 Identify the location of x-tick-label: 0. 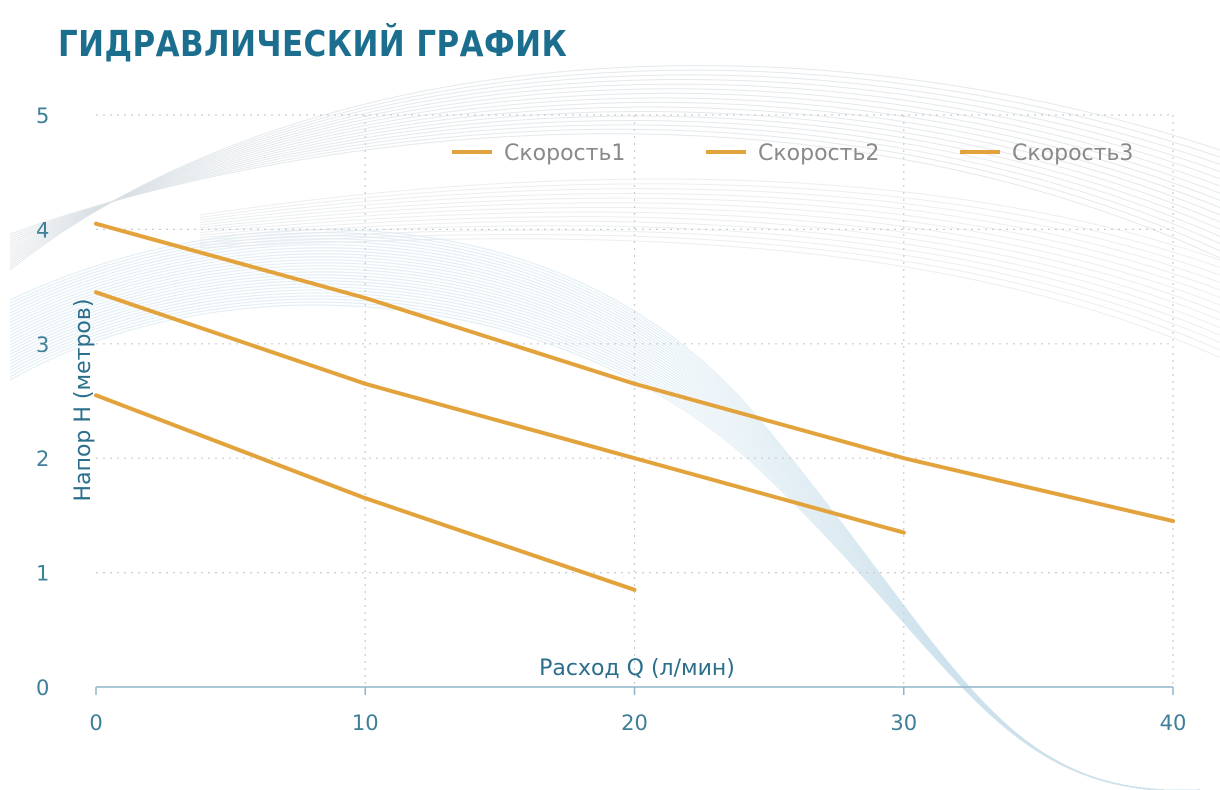
(95, 723).